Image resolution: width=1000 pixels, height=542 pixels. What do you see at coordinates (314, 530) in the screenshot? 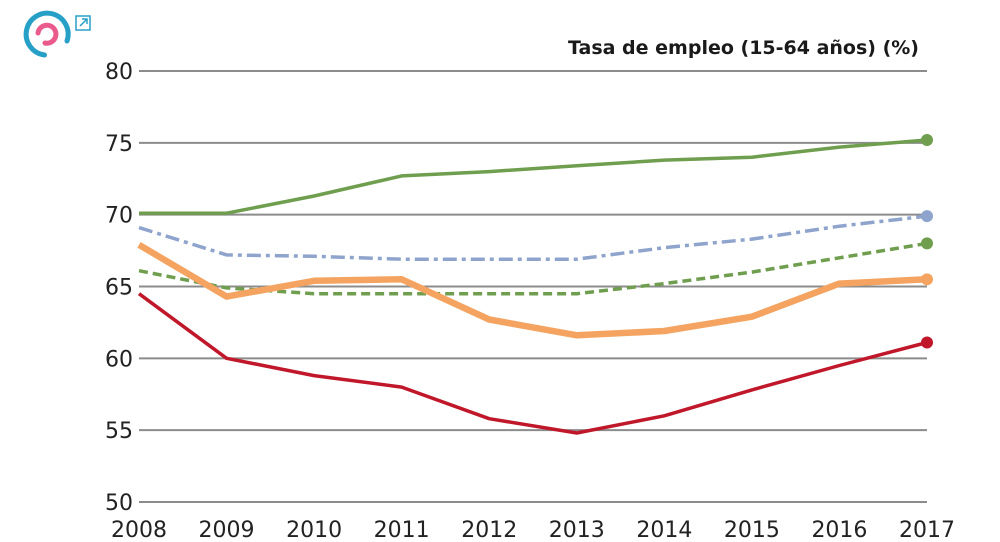
I see `x-tick-label: 2010` at bounding box center [314, 530].